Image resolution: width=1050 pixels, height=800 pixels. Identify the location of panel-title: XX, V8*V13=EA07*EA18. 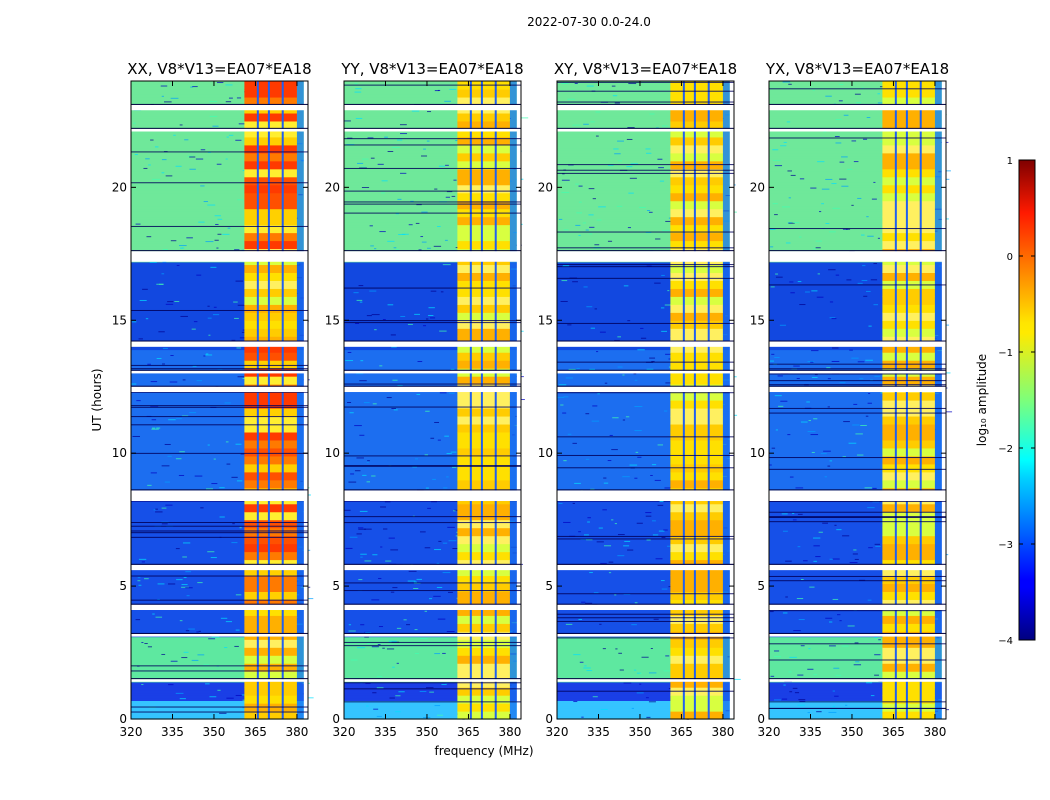
(219, 69).